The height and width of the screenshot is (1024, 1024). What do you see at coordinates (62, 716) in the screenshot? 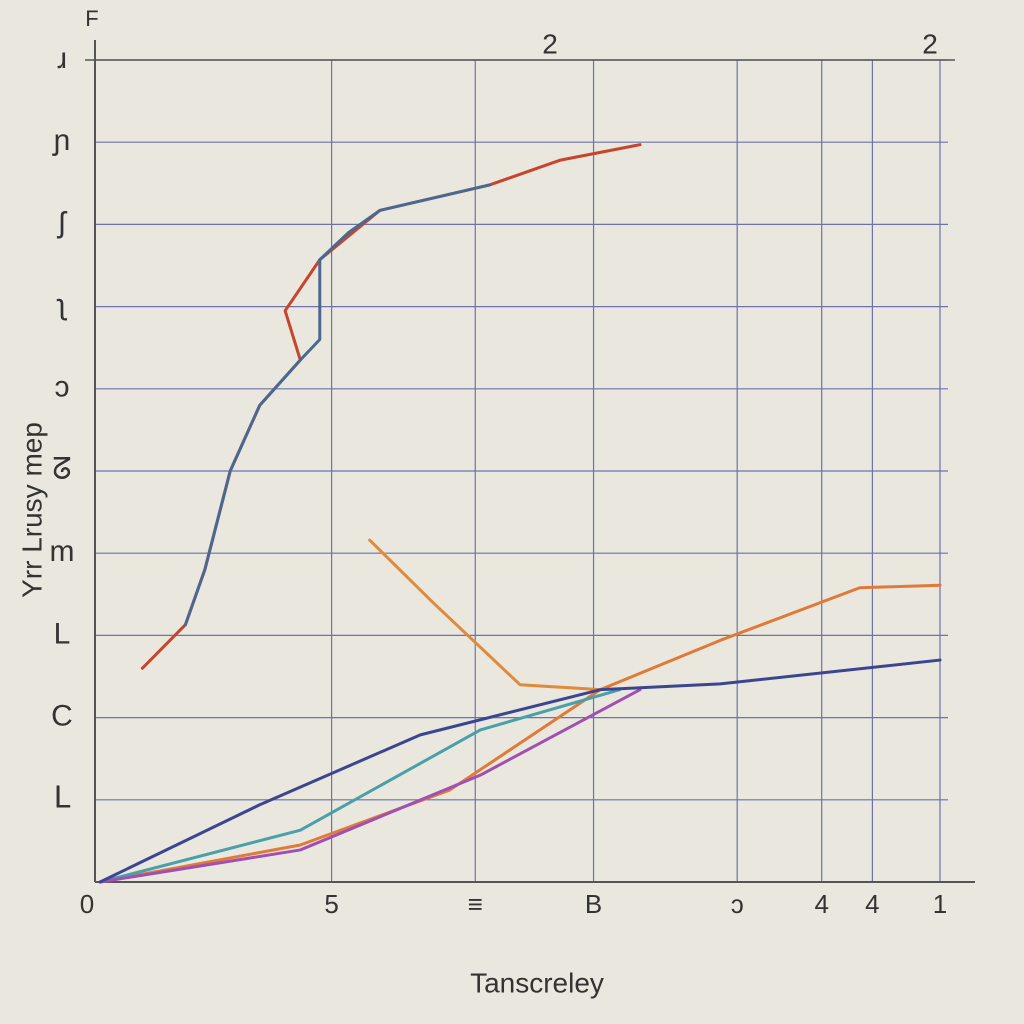
I see `y-tick-label: C` at bounding box center [62, 716].